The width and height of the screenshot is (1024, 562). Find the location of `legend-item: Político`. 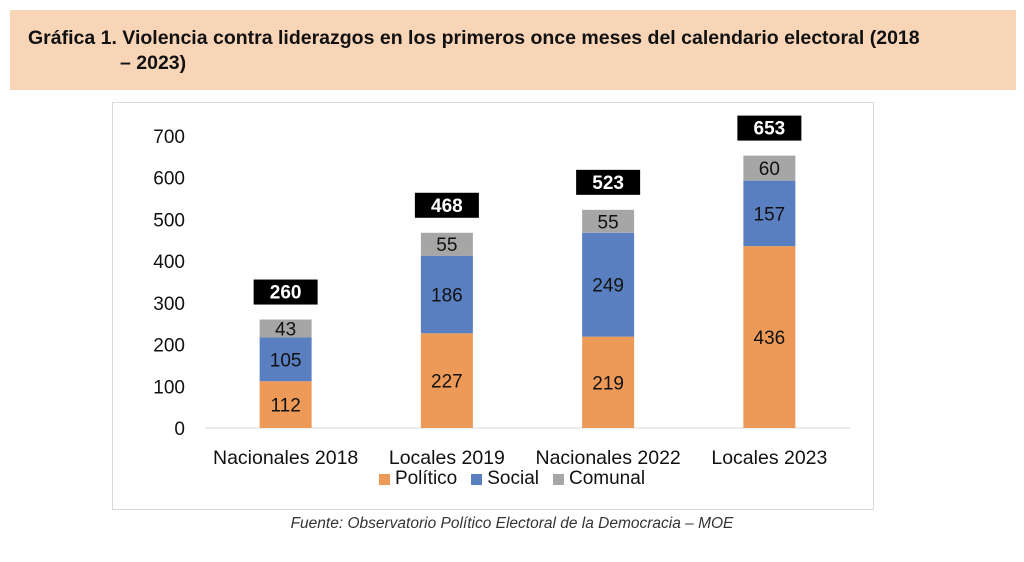

legend-item: Político is located at coordinates (418, 479).